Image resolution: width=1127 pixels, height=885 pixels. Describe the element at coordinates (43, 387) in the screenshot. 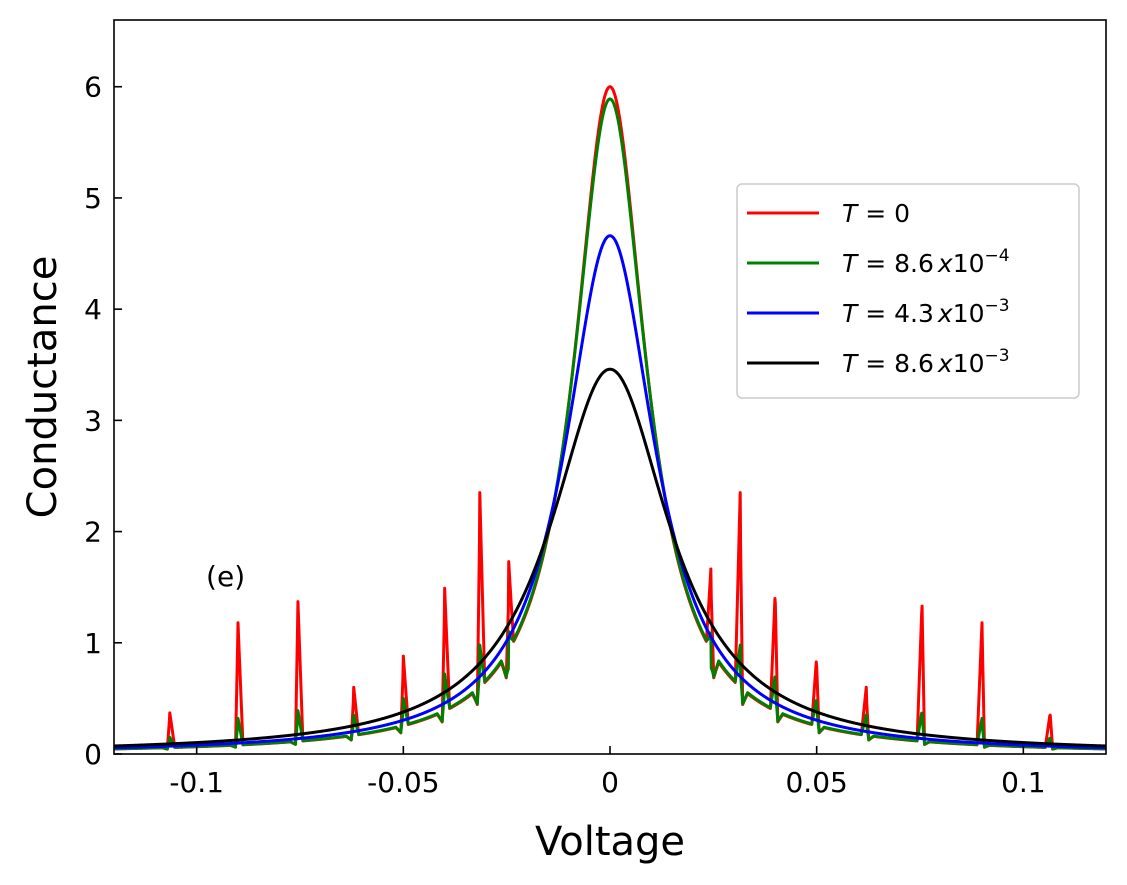

I see `y-axis-title: Conductance` at that location.